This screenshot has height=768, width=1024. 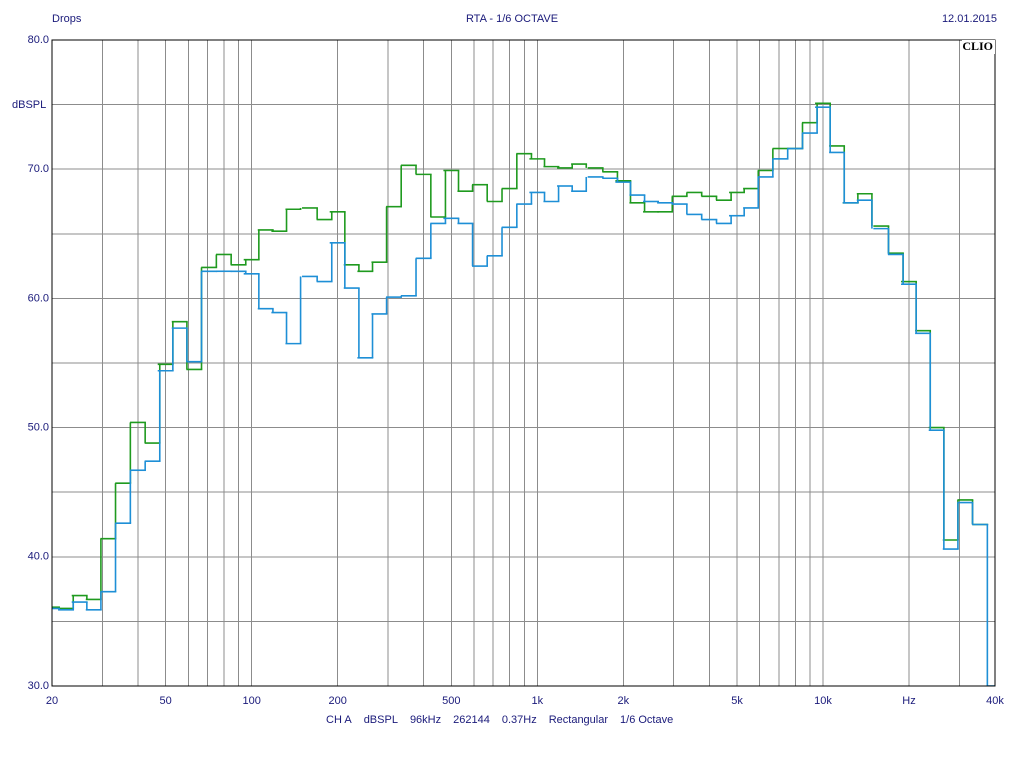 What do you see at coordinates (579, 720) in the screenshot?
I see `footer-item: Rectangular` at bounding box center [579, 720].